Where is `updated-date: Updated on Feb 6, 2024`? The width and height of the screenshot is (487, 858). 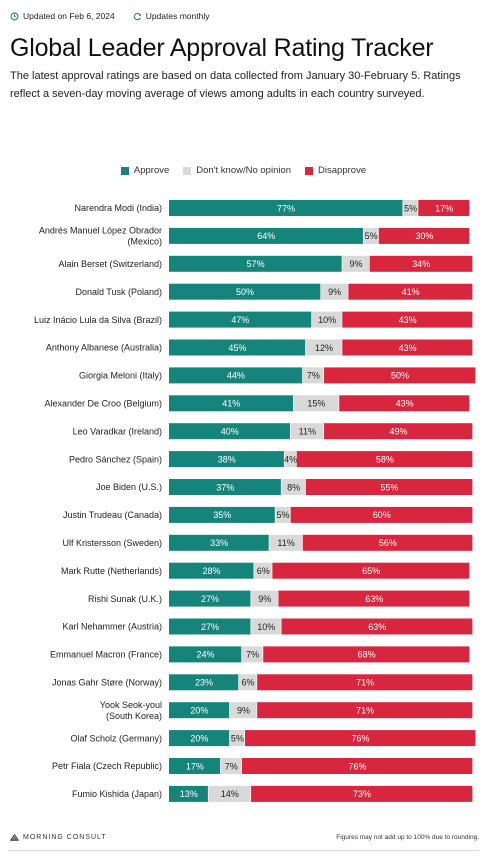
updated-date: Updated on Feb 6, 2024 is located at coordinates (69, 16).